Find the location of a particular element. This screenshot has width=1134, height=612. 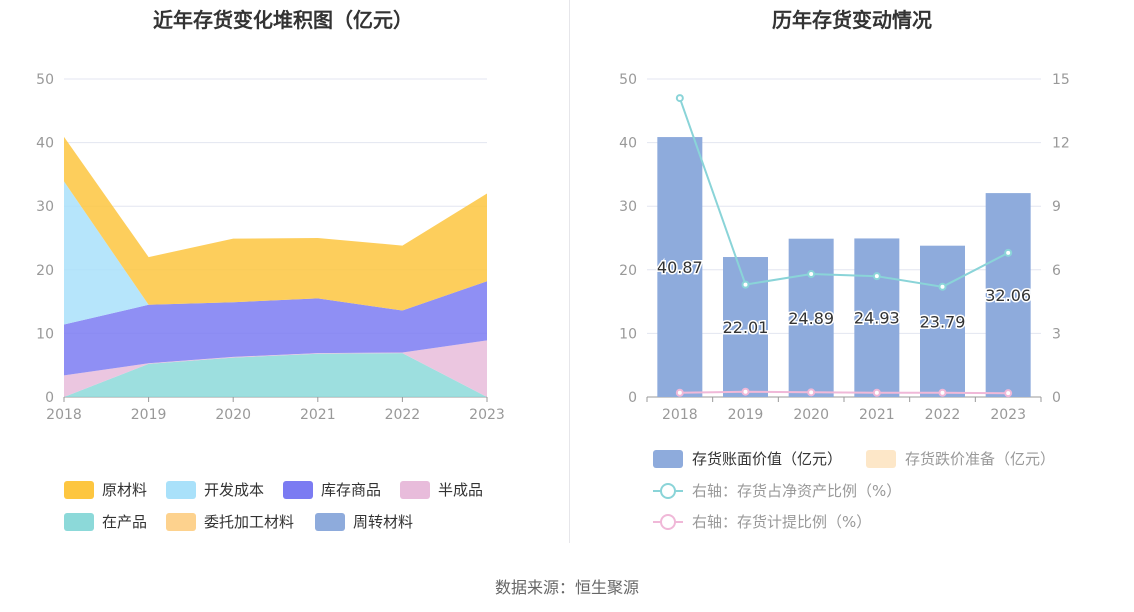

bar-2023 is located at coordinates (1008, 295).